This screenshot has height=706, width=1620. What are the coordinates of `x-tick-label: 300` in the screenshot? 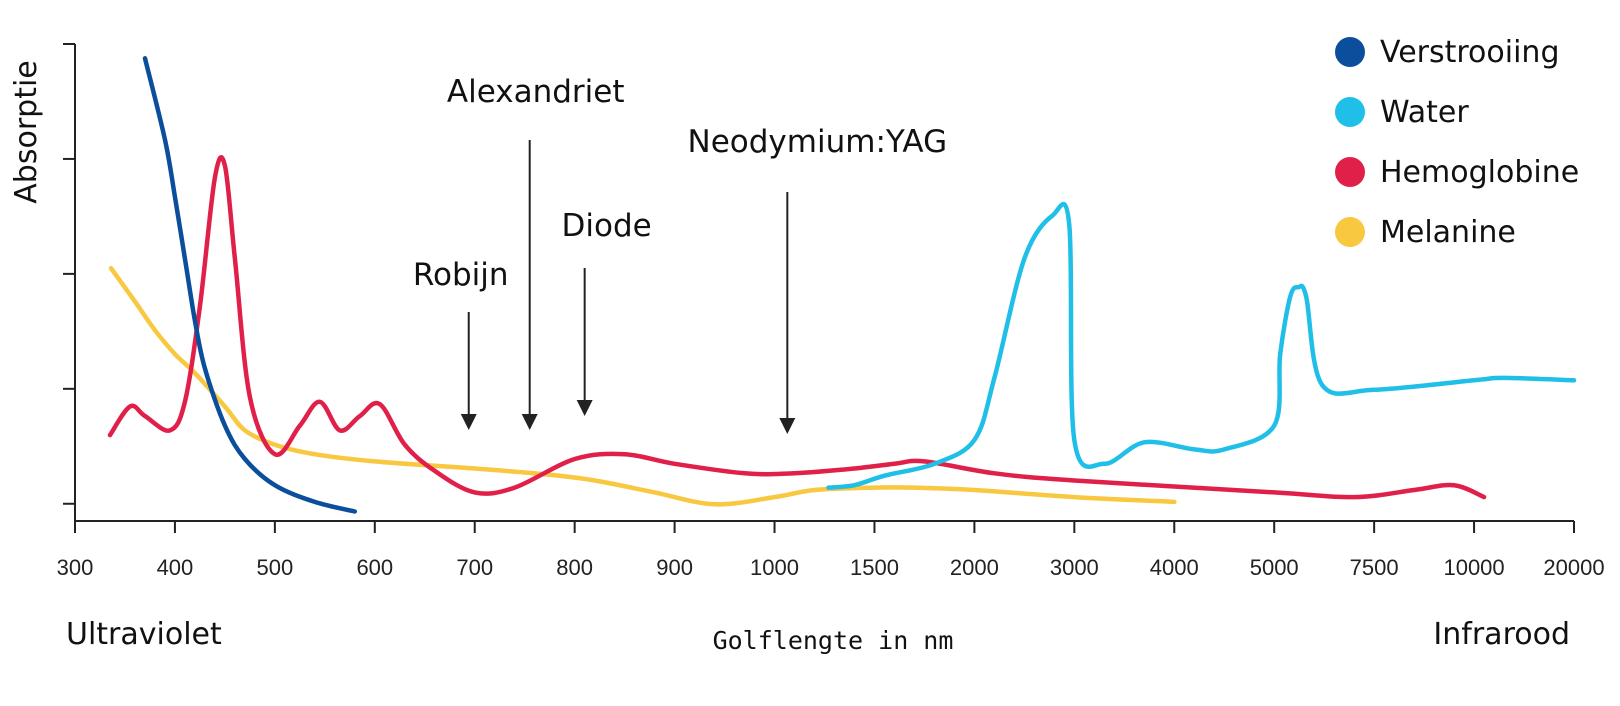 It's located at (75, 567).